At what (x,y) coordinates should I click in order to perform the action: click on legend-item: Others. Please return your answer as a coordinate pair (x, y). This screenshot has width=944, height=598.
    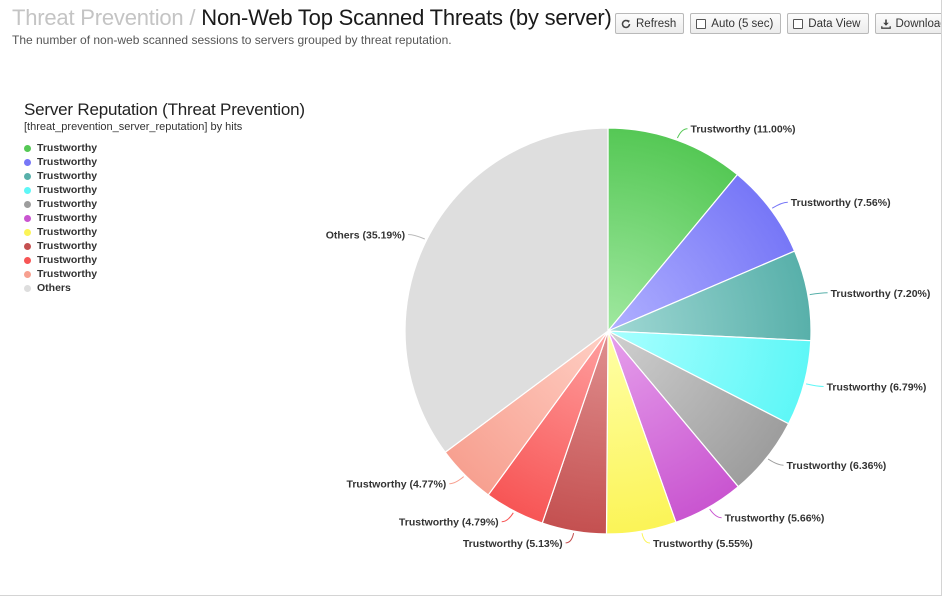
    Looking at the image, I should click on (60, 288).